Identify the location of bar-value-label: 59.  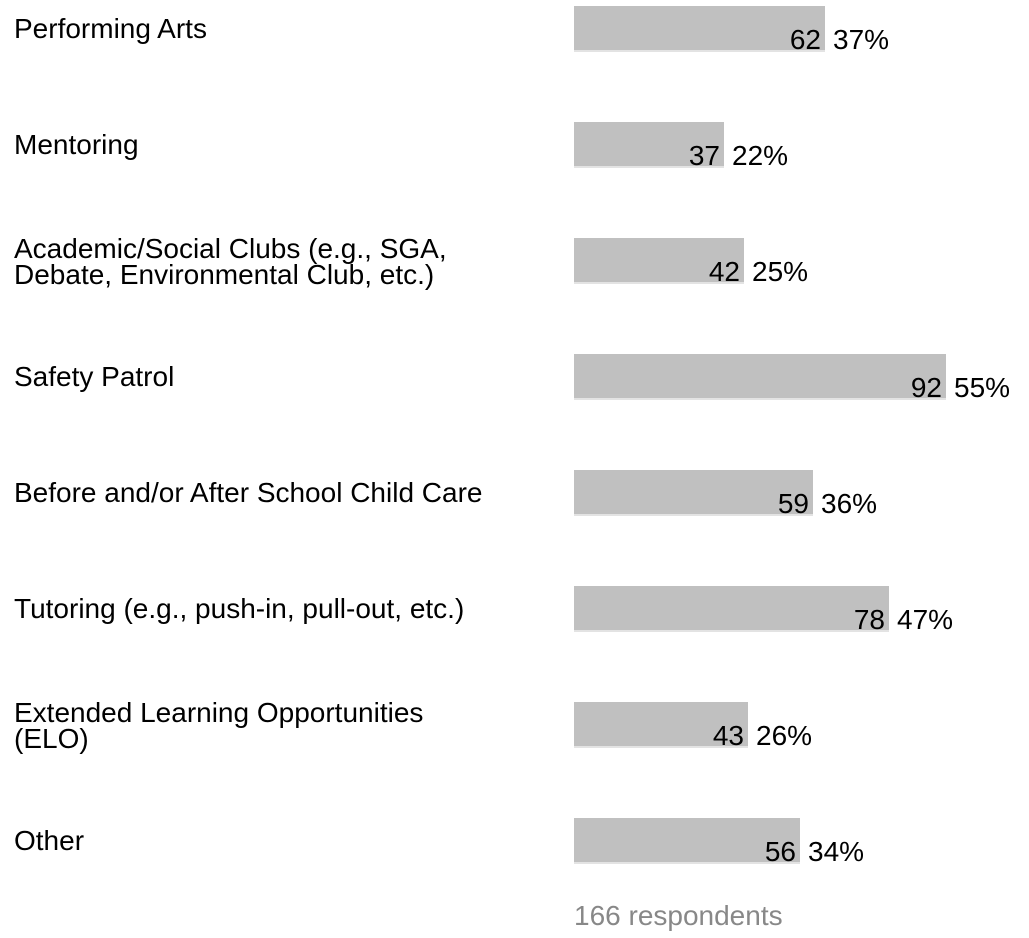
(793, 503).